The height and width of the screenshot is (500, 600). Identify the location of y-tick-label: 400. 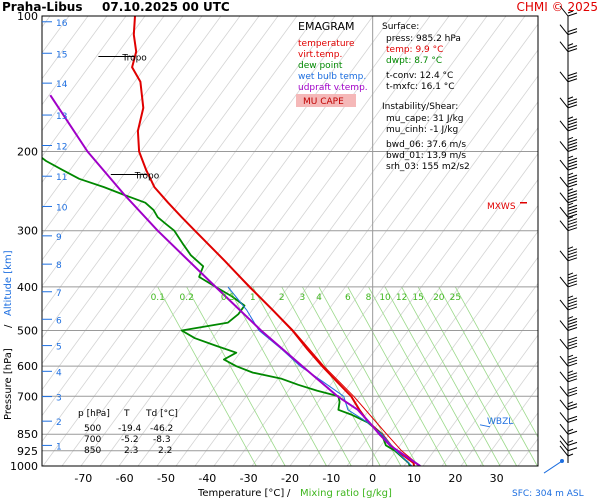
(27, 287).